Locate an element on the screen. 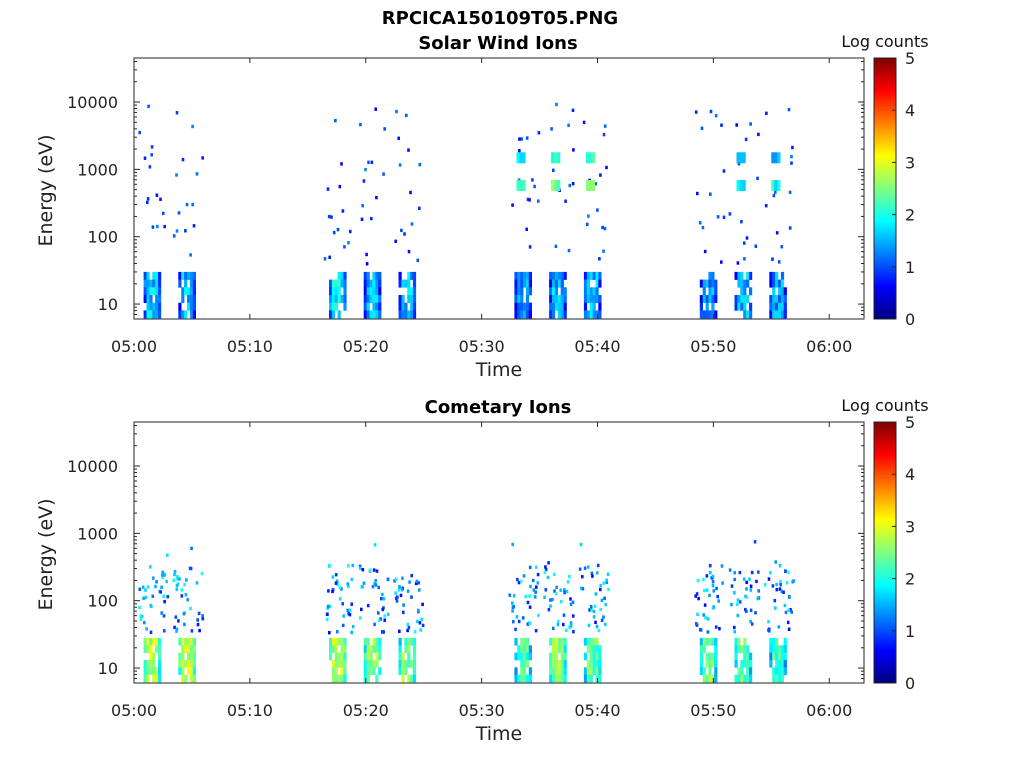 The height and width of the screenshot is (768, 1024). x-tick-label: 06:00 is located at coordinates (829, 346).